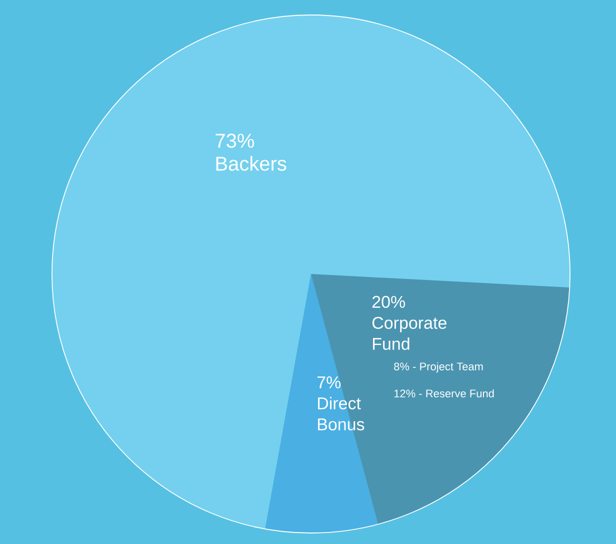 This screenshot has width=616, height=544. What do you see at coordinates (389, 302) in the screenshot?
I see `data-label: 20%` at bounding box center [389, 302].